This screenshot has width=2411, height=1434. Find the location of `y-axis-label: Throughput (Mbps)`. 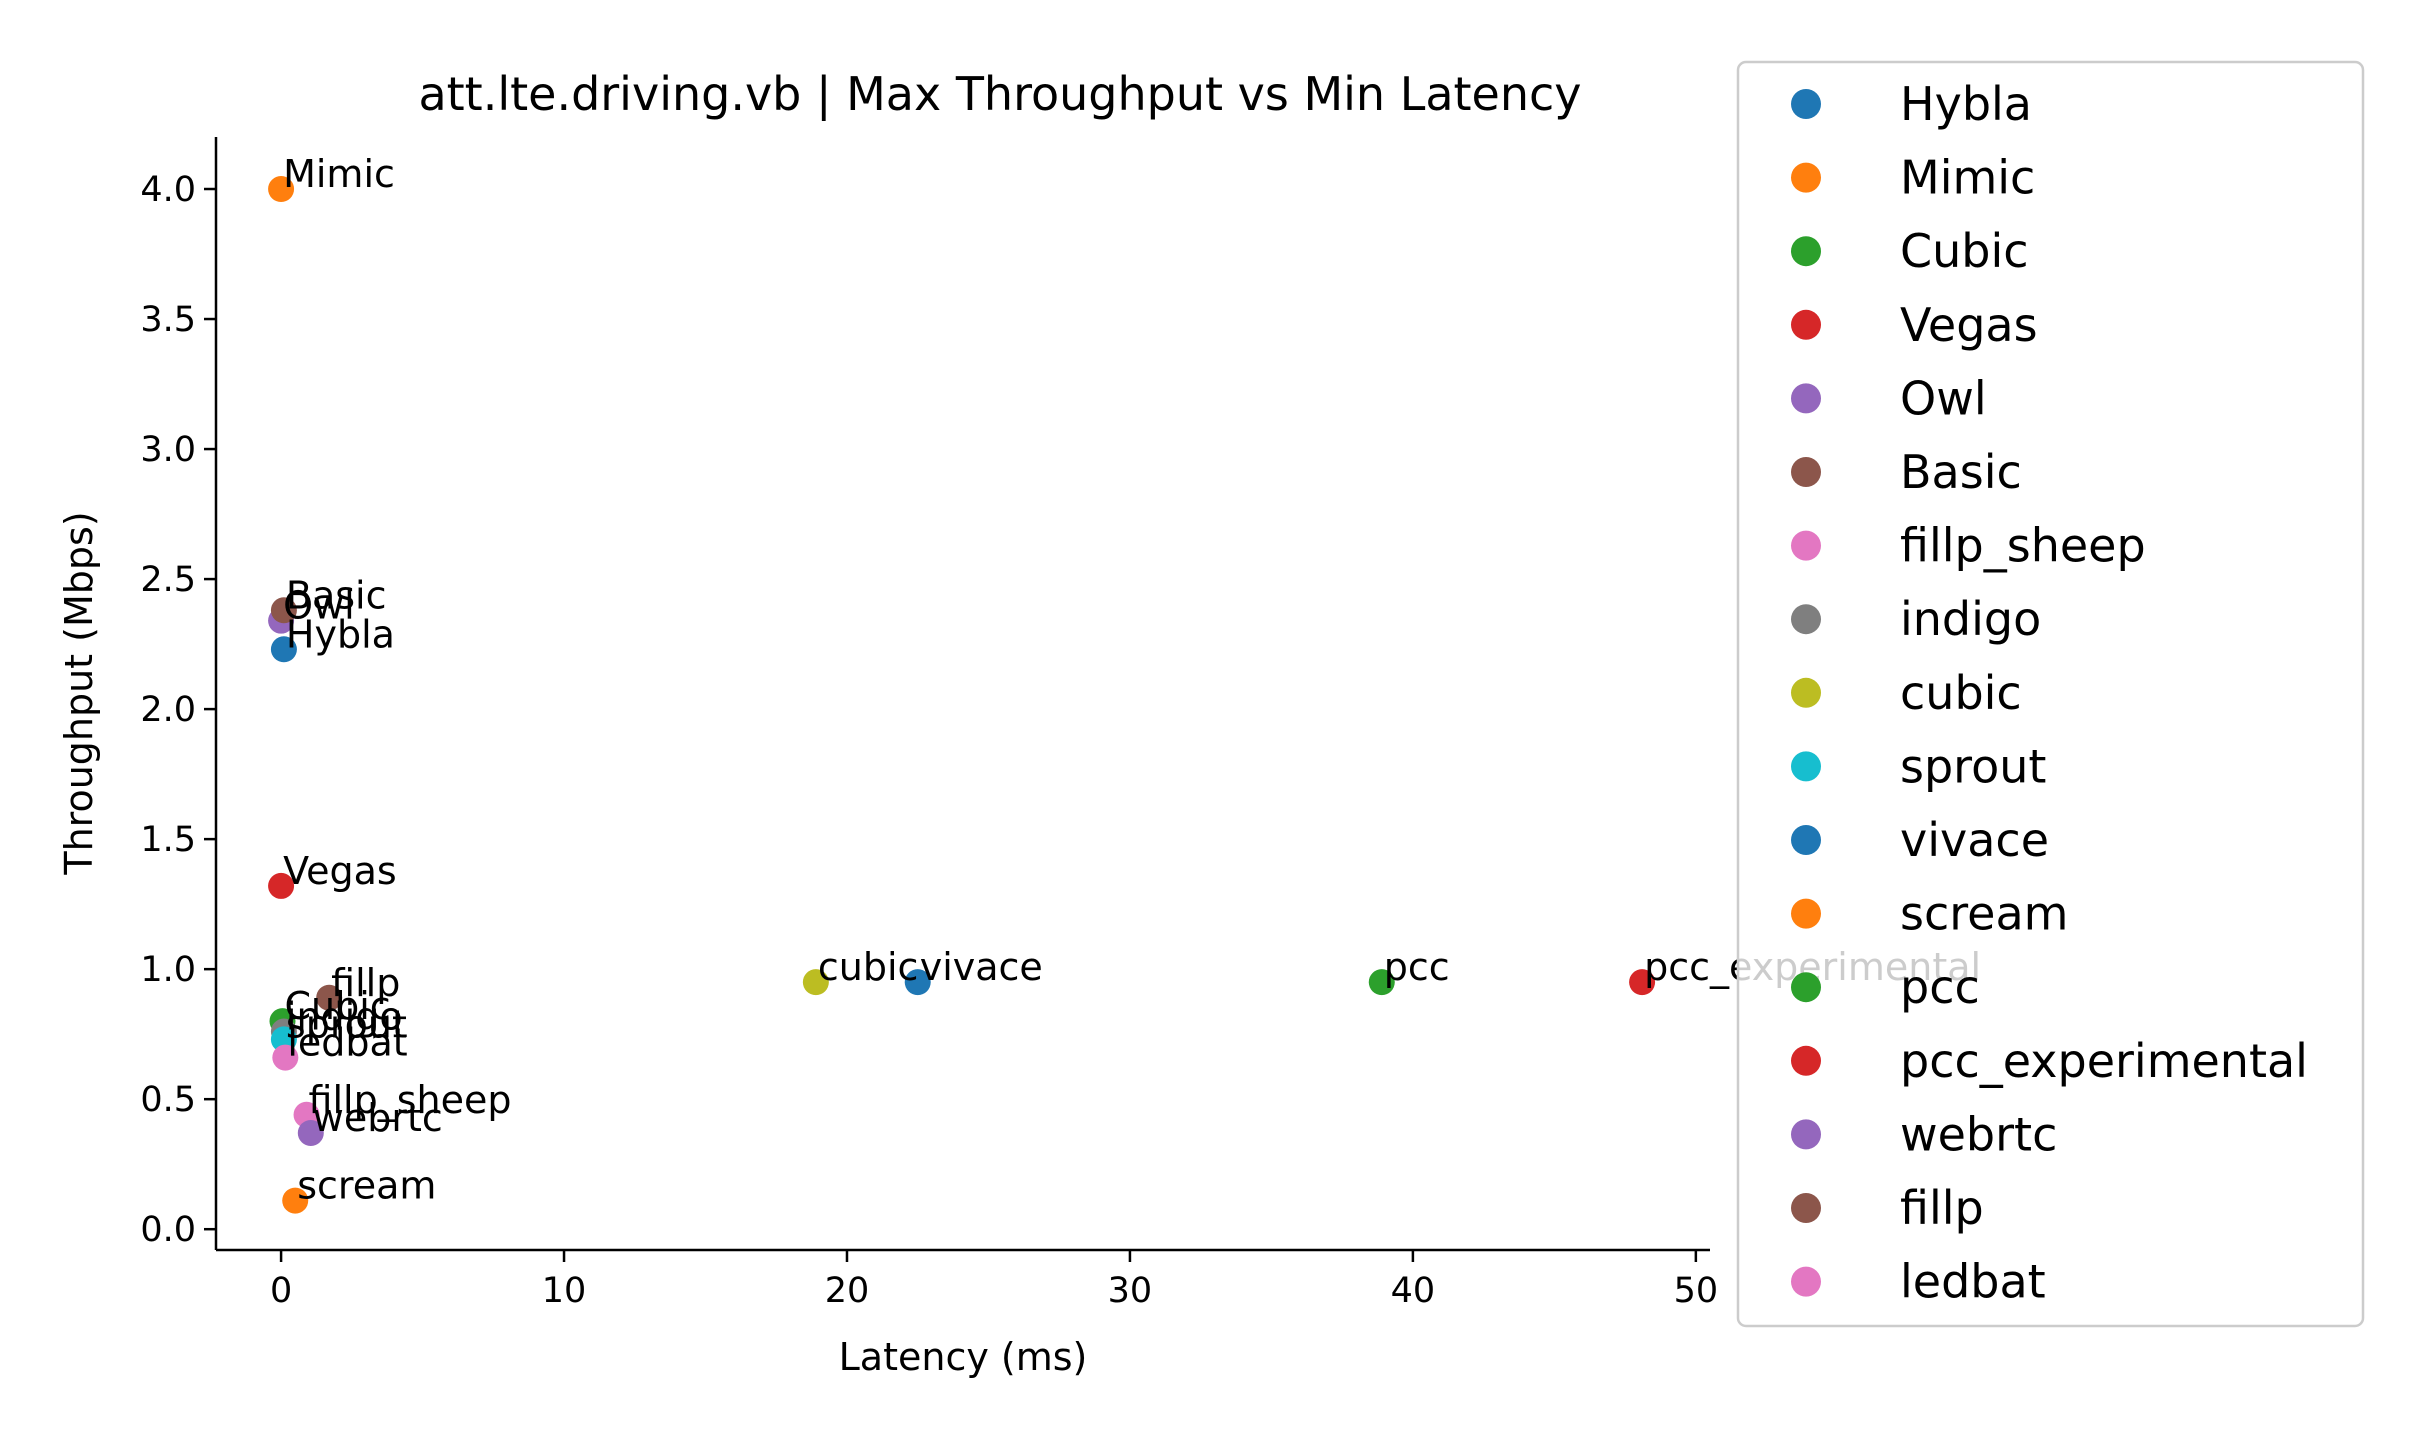

y-axis-label: Throughput (Mbps) is located at coordinates (79, 693).